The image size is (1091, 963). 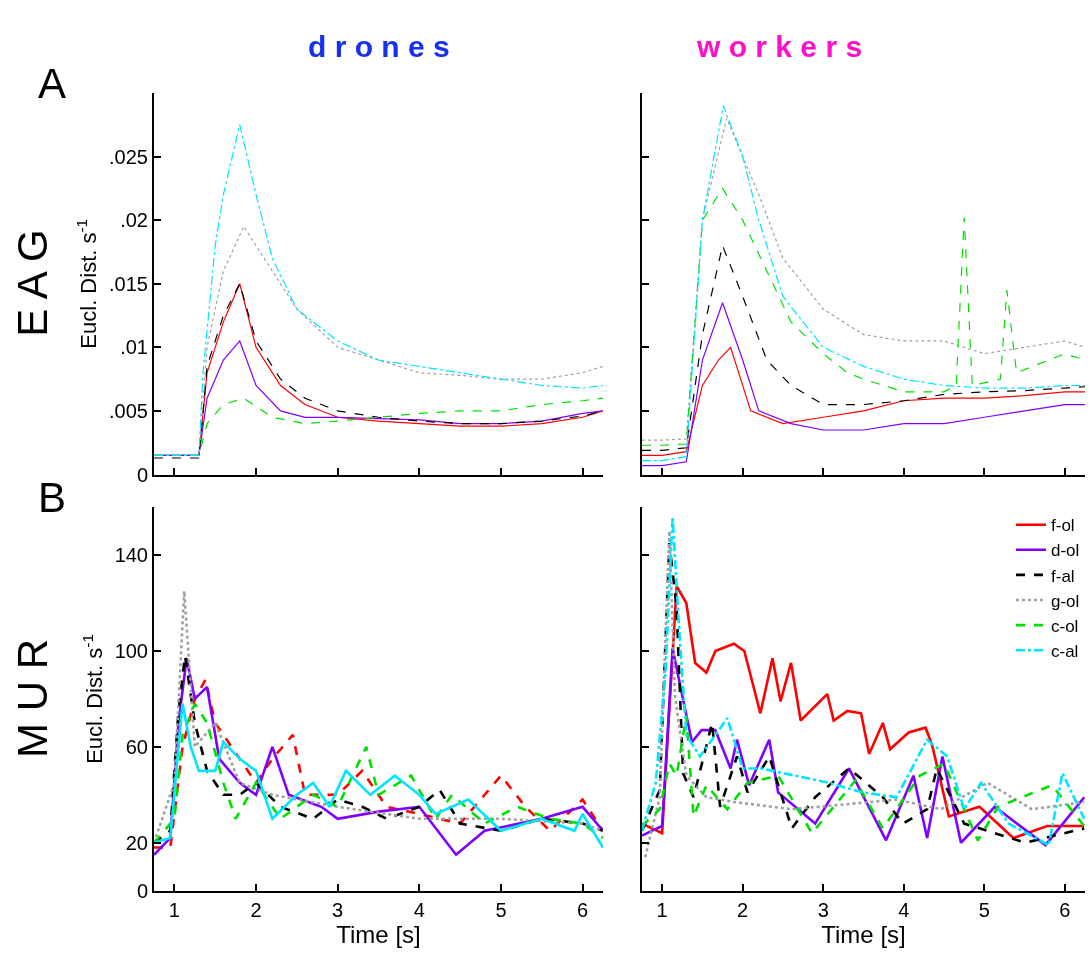 I want to click on chart-title: d r o n e s, so click(x=379, y=46).